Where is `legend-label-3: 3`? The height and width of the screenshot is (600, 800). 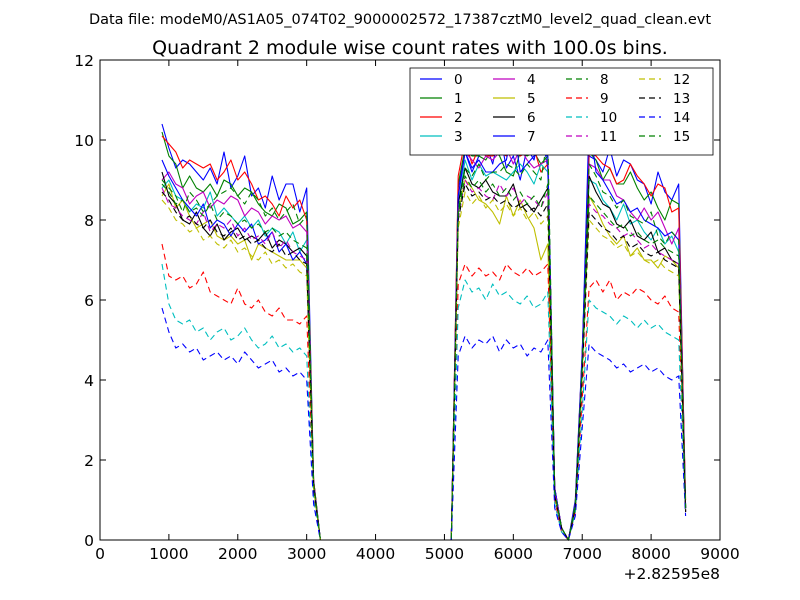 legend-label-3: 3 is located at coordinates (458, 137).